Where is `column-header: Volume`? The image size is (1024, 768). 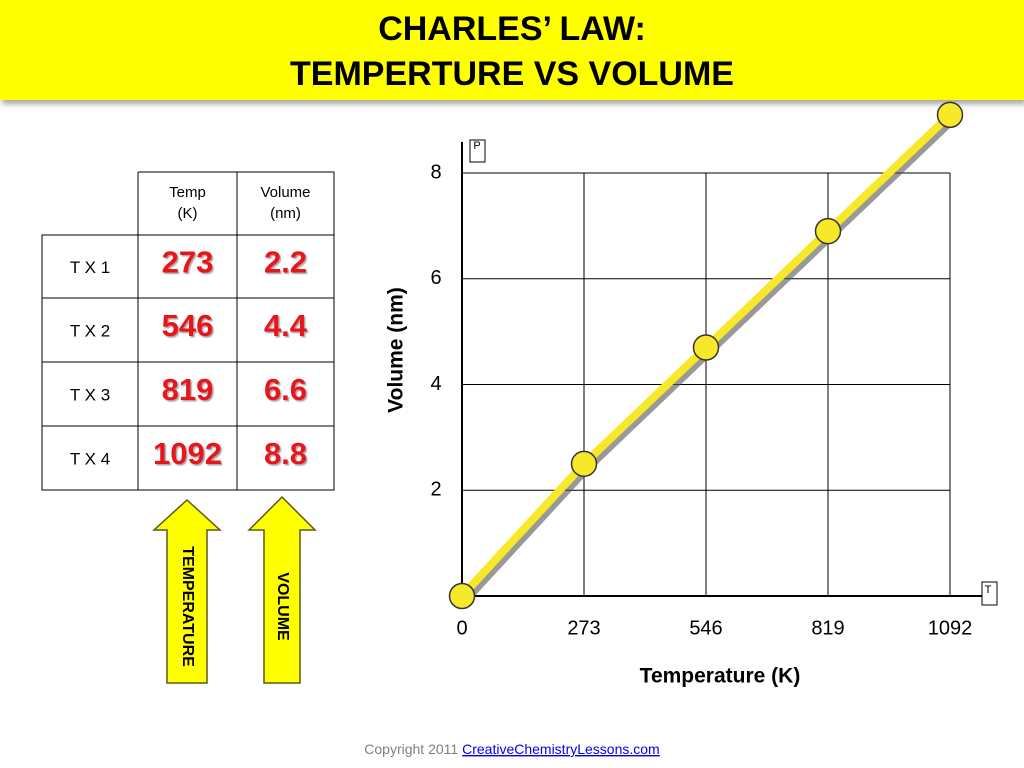 column-header: Volume is located at coordinates (285, 192).